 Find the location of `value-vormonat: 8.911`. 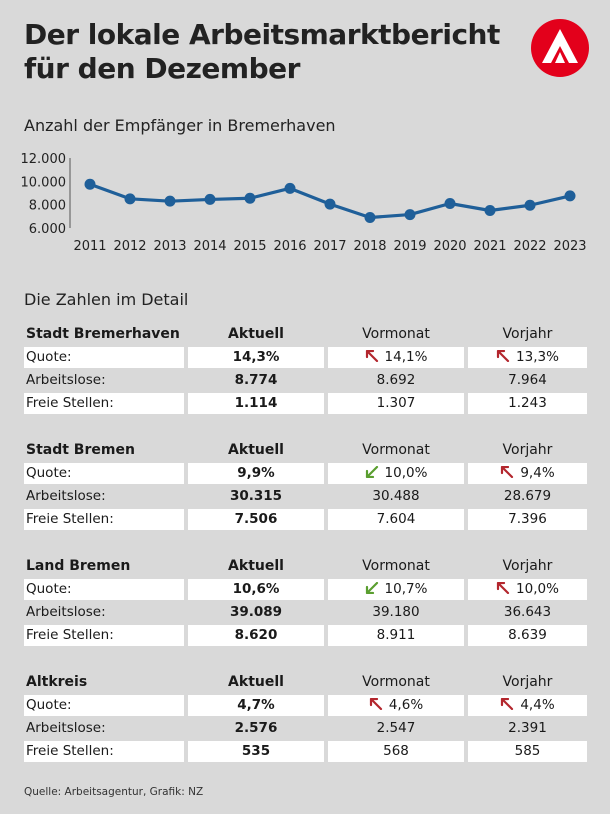

value-vormonat: 8.911 is located at coordinates (396, 635).